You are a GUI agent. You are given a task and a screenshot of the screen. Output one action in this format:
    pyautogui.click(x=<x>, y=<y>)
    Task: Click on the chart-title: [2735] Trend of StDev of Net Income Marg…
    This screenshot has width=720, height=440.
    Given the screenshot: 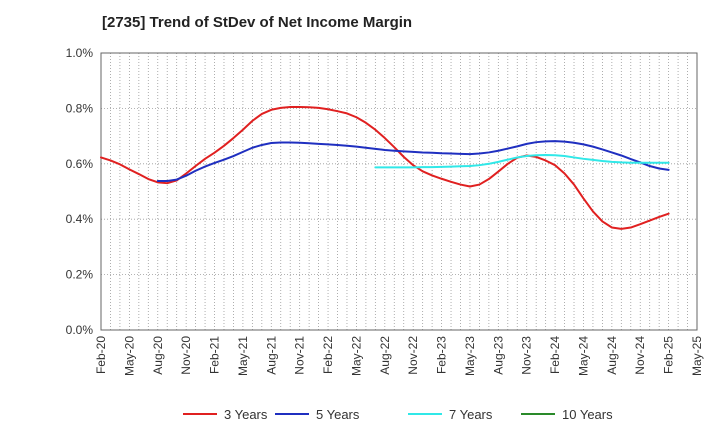 What is the action you would take?
    pyautogui.click(x=257, y=22)
    